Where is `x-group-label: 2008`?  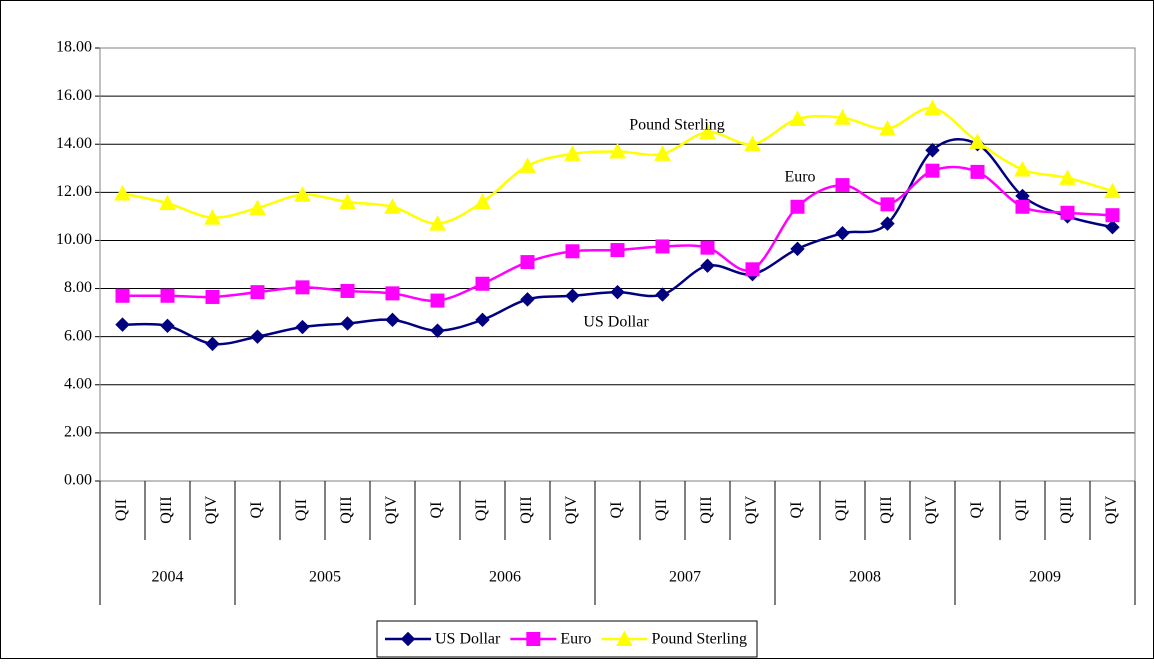
x-group-label: 2008 is located at coordinates (865, 577).